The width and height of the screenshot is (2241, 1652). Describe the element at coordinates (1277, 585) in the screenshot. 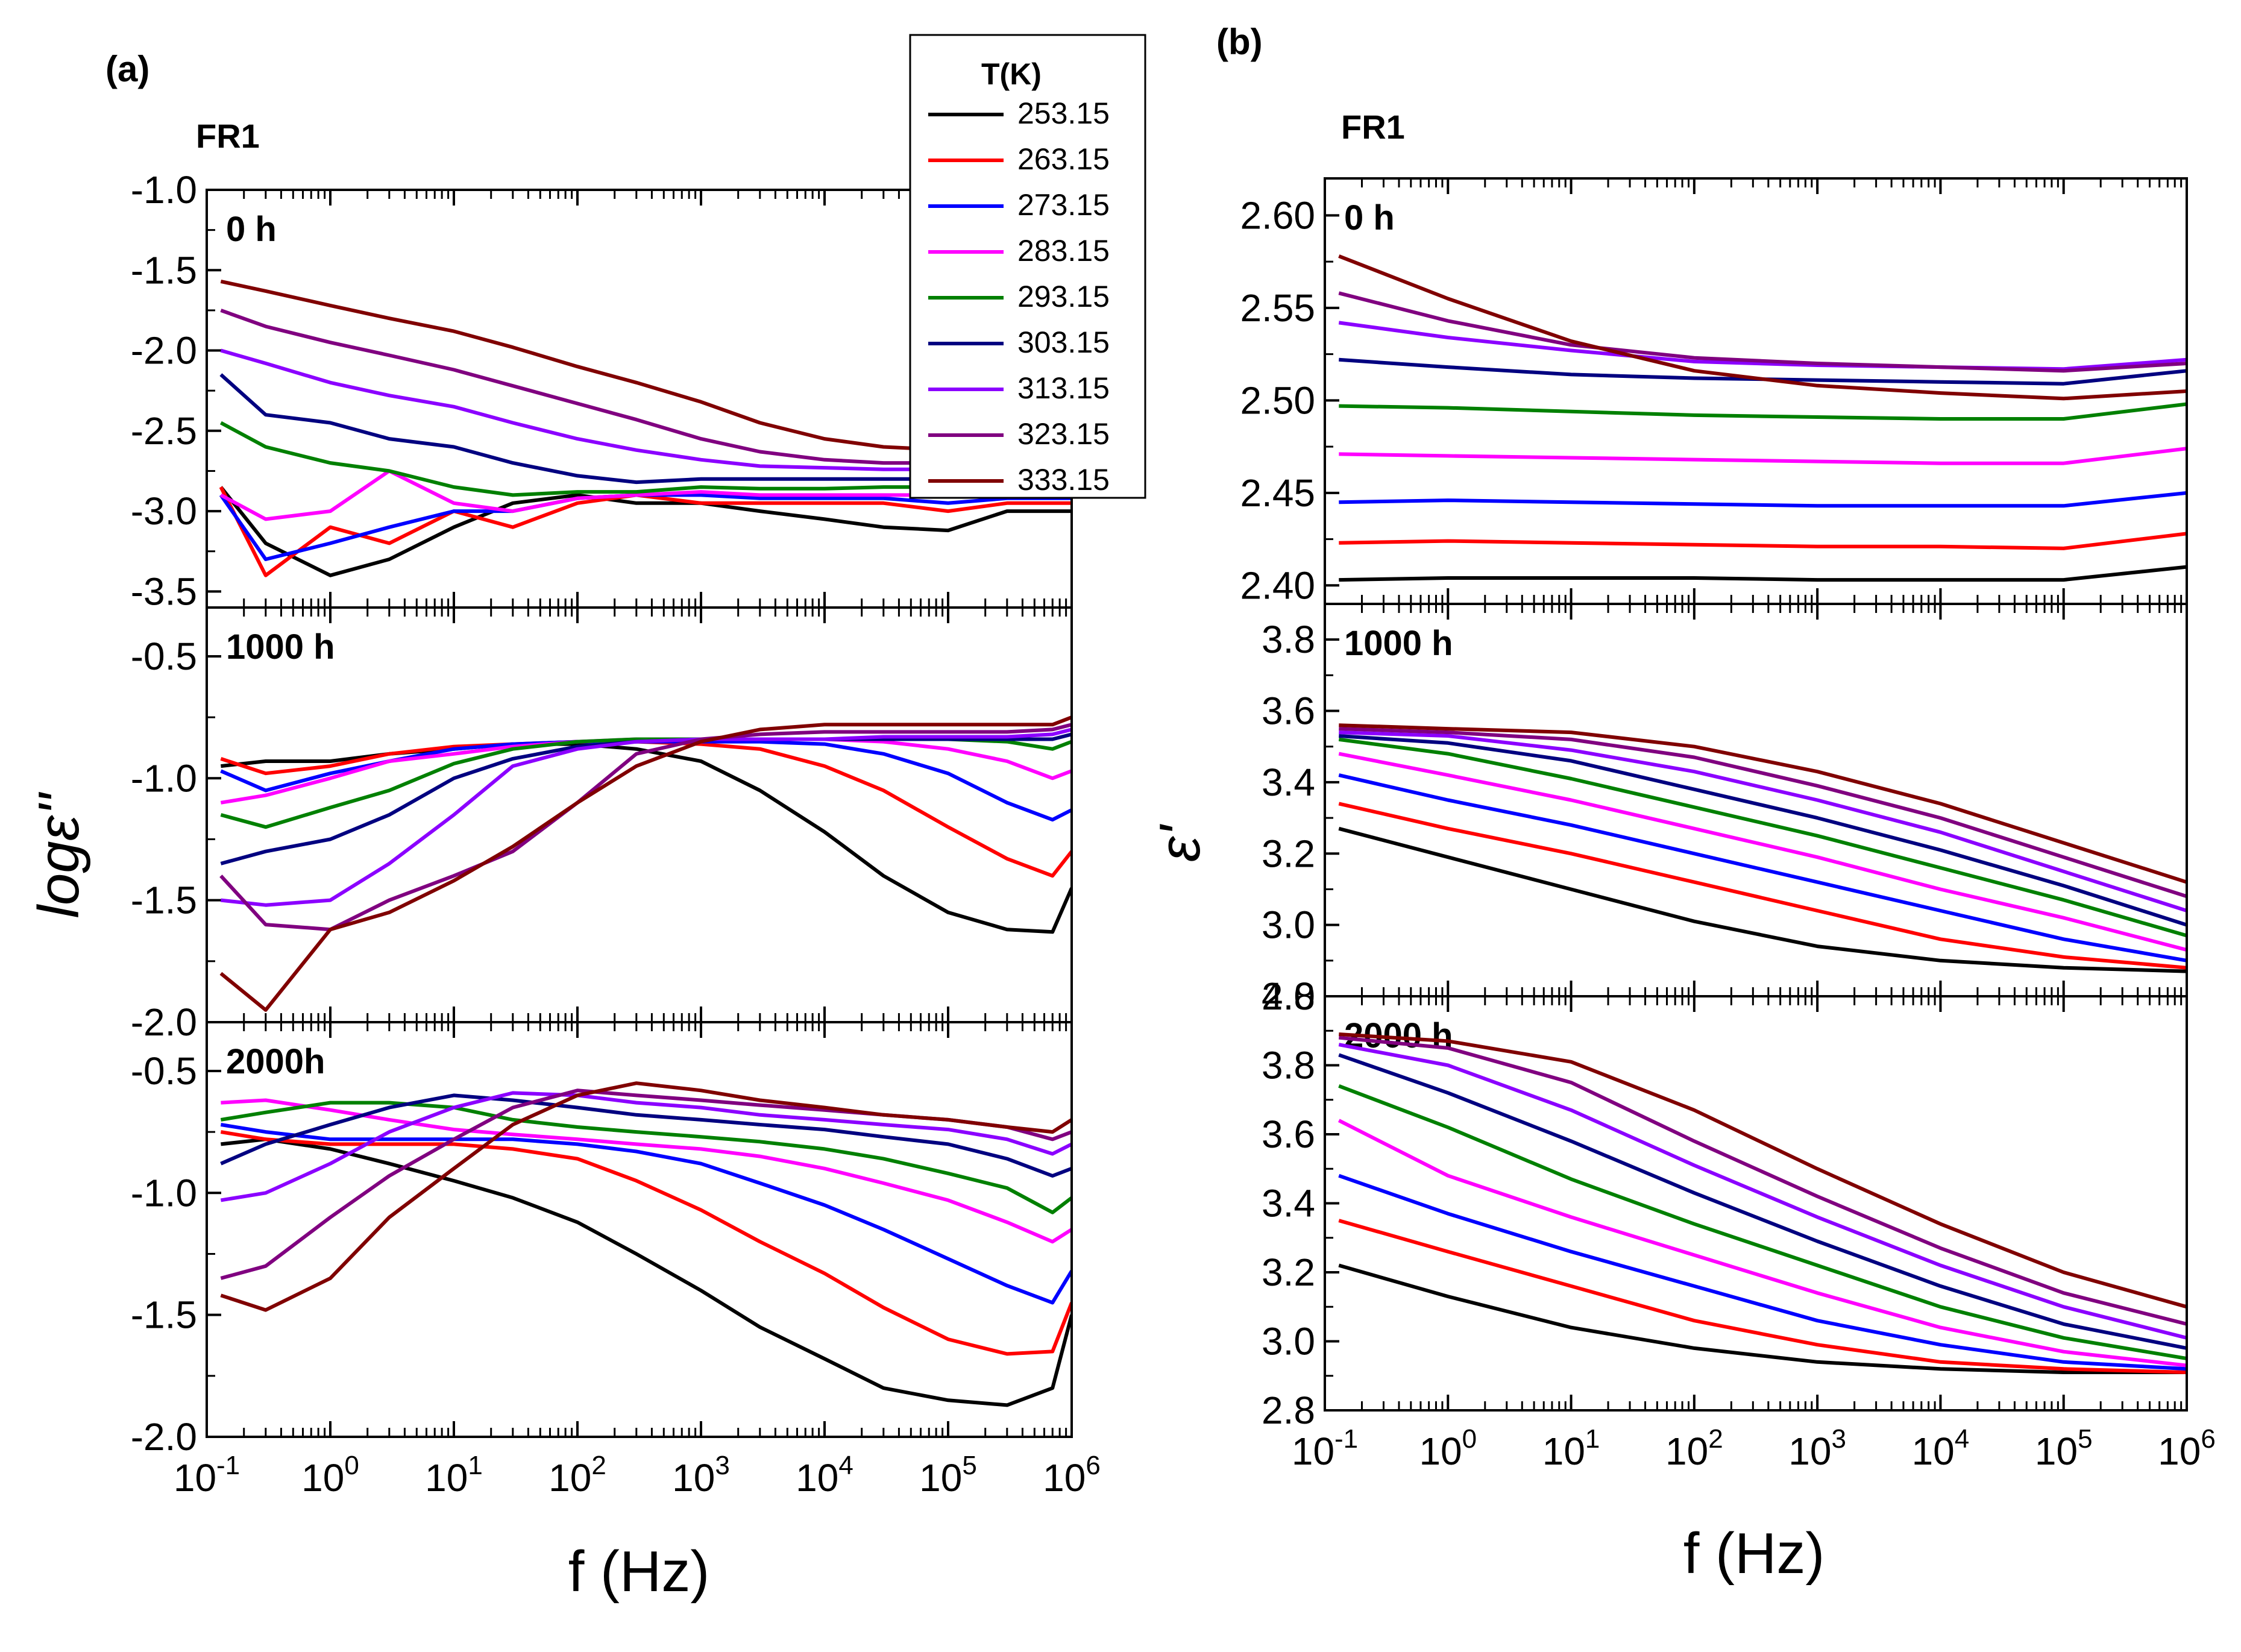

I see `y-tick-label: 2.40` at that location.